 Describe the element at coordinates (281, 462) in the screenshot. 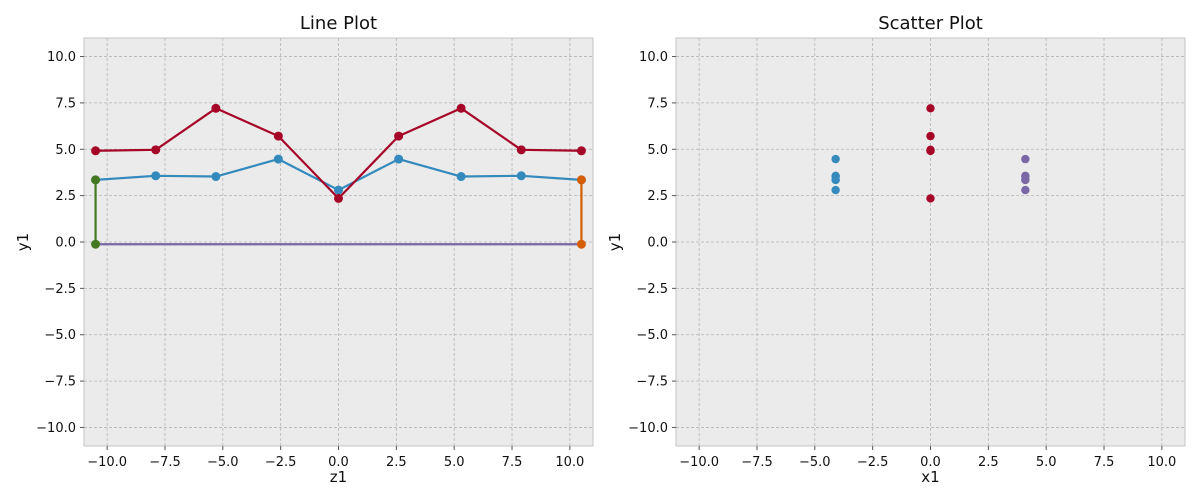

I see `line-plot-x-tick-label: −2.5` at that location.